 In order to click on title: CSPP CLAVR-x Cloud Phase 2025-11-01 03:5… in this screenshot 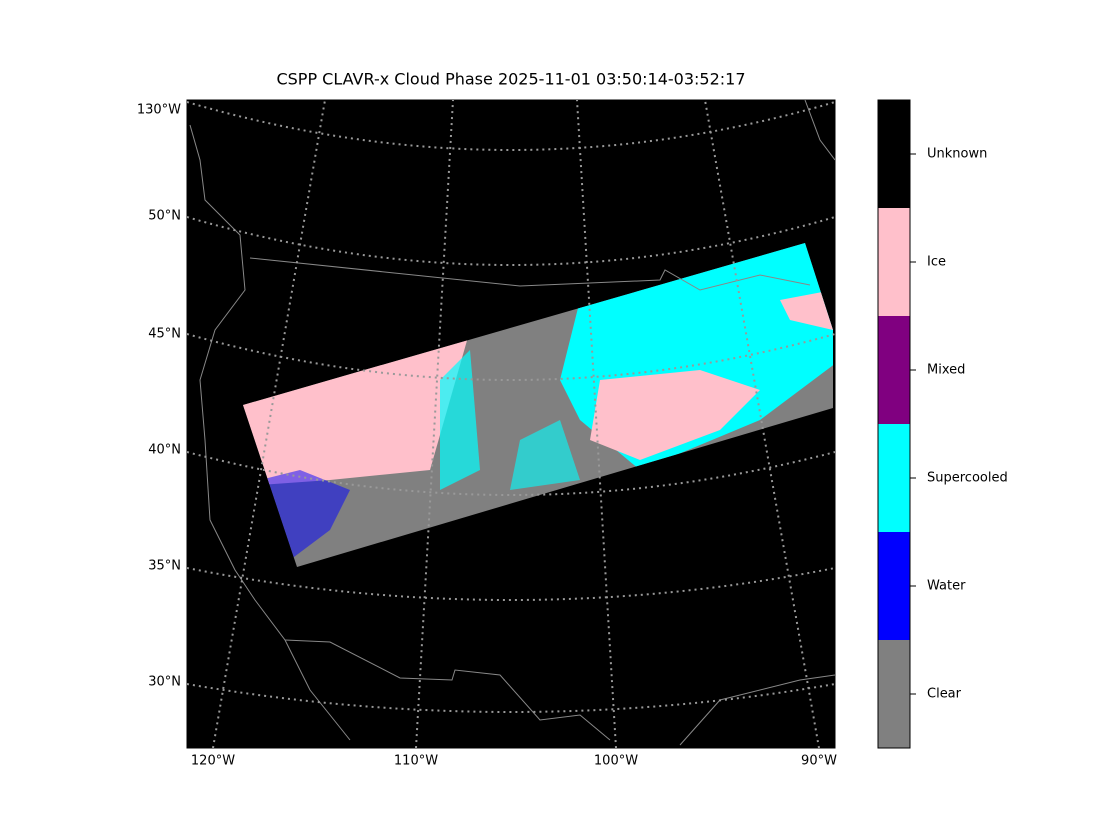, I will do `click(510, 79)`.